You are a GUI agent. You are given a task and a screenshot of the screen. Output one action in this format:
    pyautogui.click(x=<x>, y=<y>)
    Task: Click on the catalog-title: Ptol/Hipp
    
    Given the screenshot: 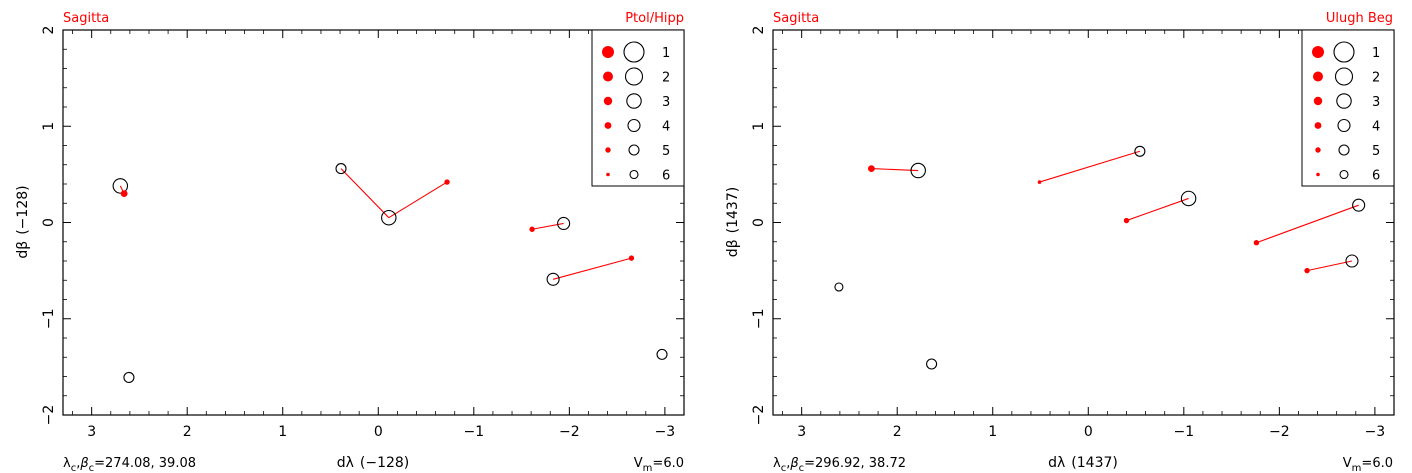 What is the action you would take?
    pyautogui.click(x=654, y=18)
    